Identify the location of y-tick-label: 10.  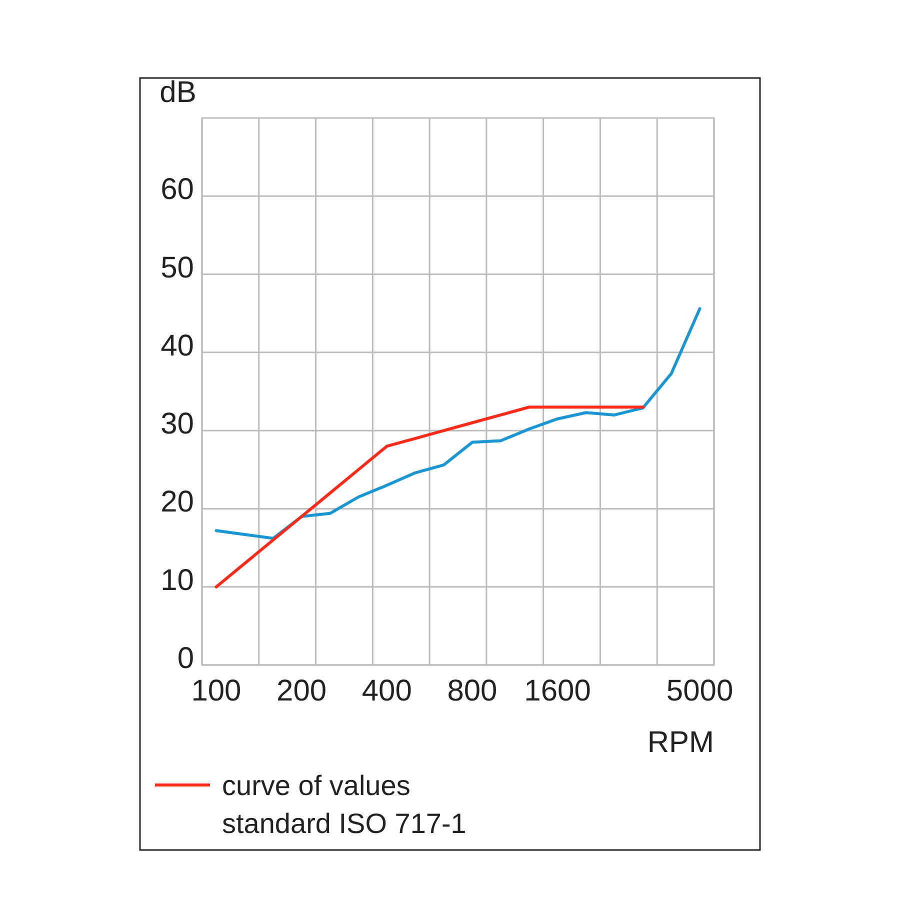
(177, 580).